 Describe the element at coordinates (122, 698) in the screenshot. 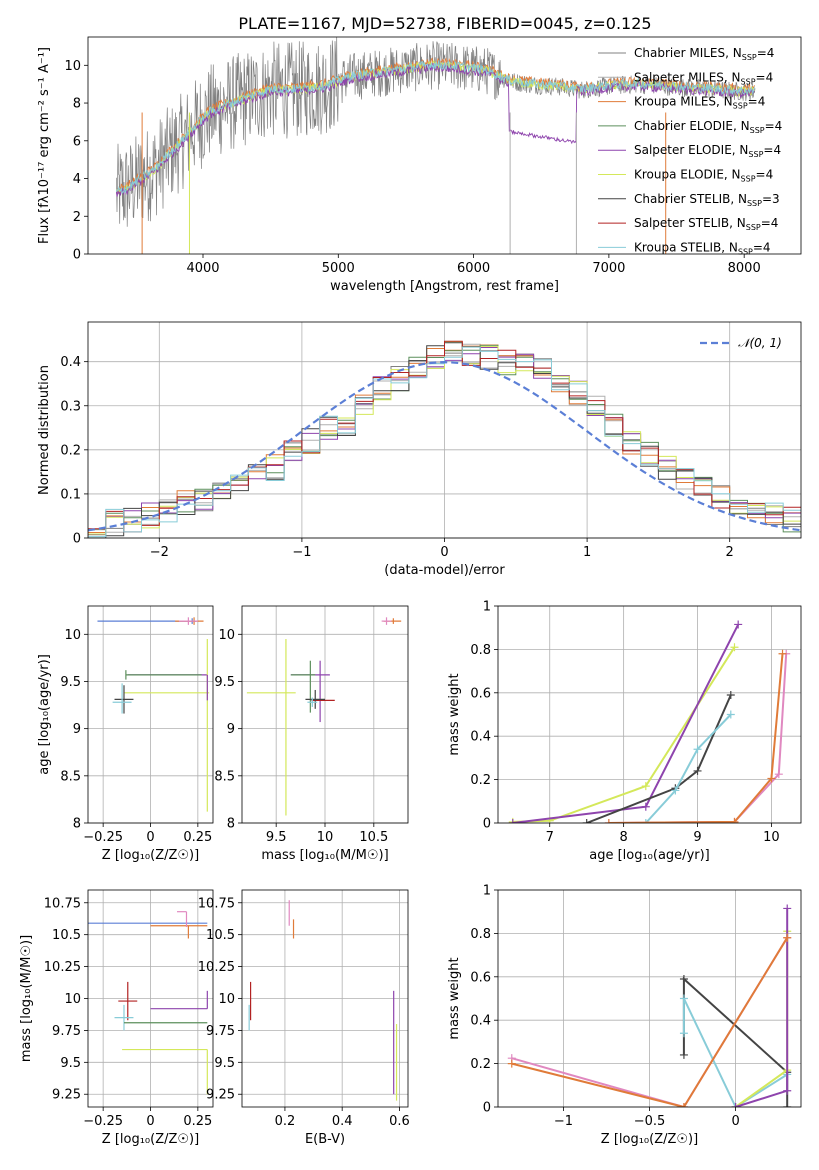

I see `point-kroupa-stelib` at that location.